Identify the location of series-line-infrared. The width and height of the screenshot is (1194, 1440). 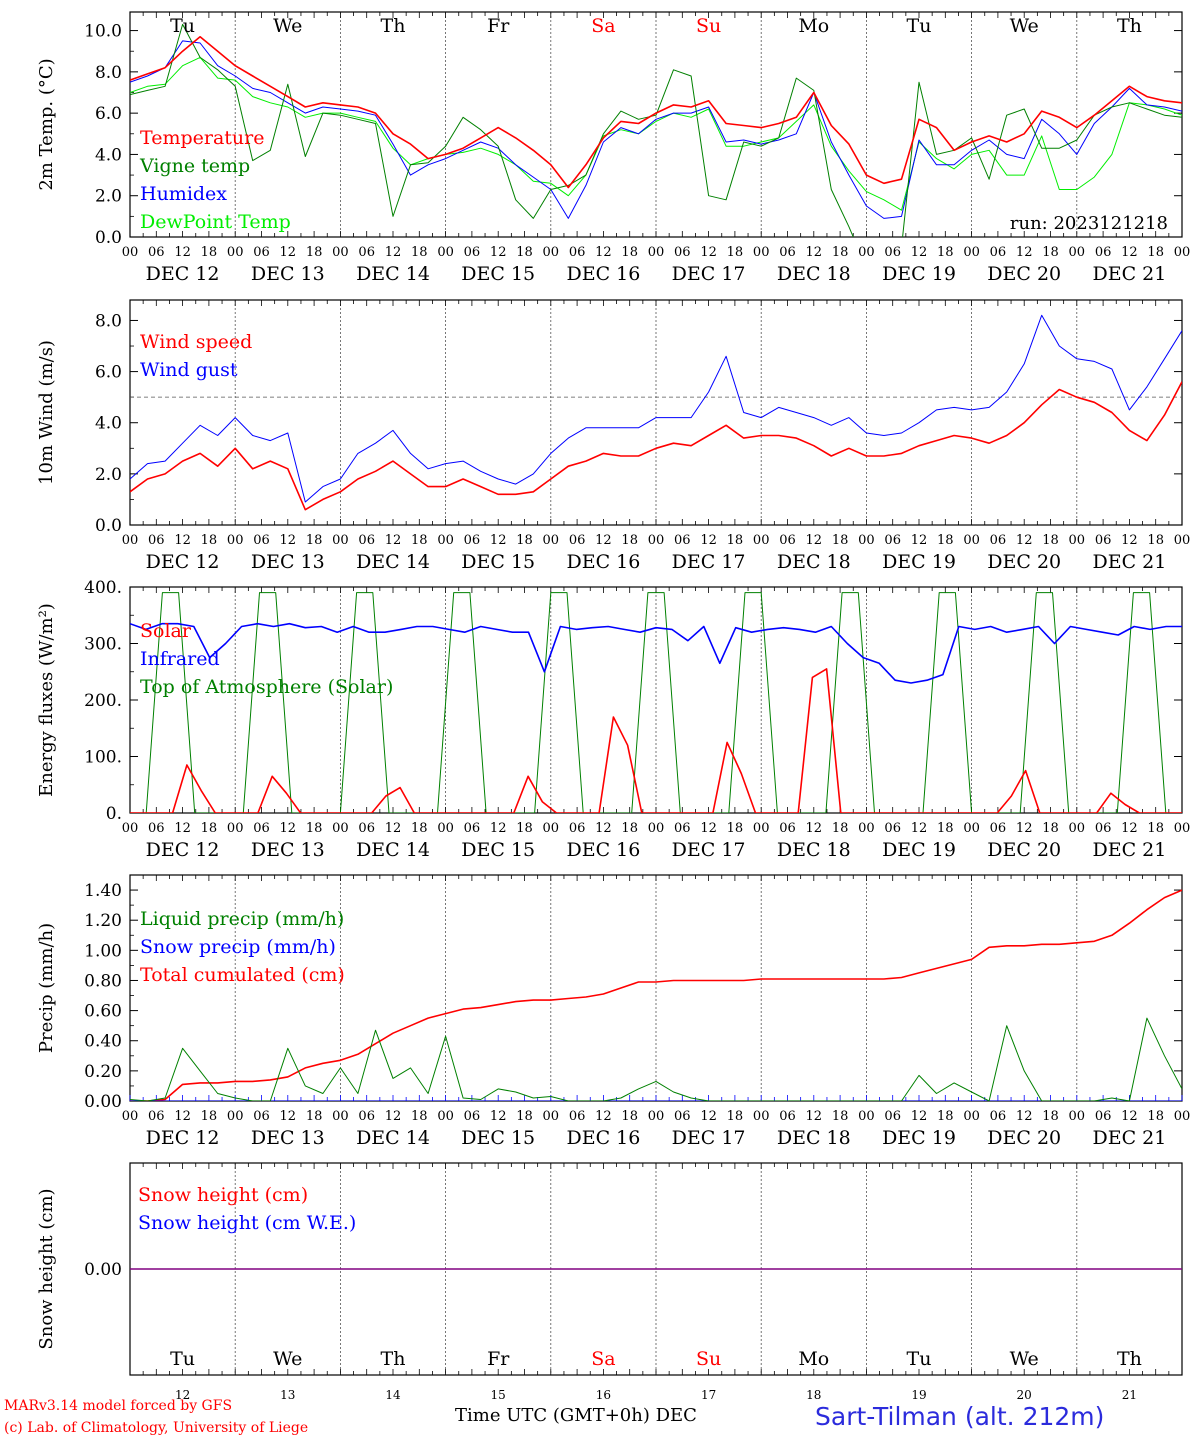
(656, 653).